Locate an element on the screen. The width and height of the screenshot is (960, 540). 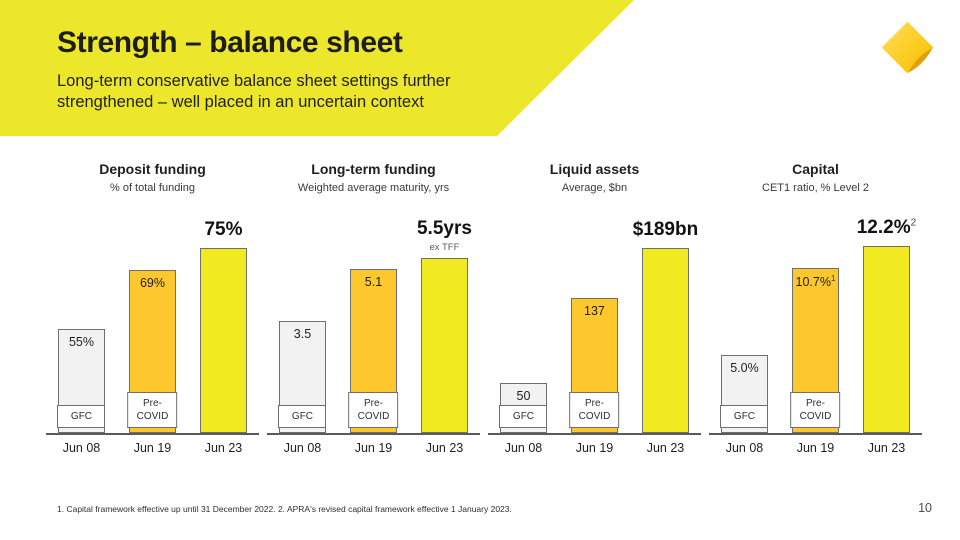
plot-area: 3.5 GFC 5.1 Pre- COVID 5.5yrs ex TFF is located at coordinates (373, 320).